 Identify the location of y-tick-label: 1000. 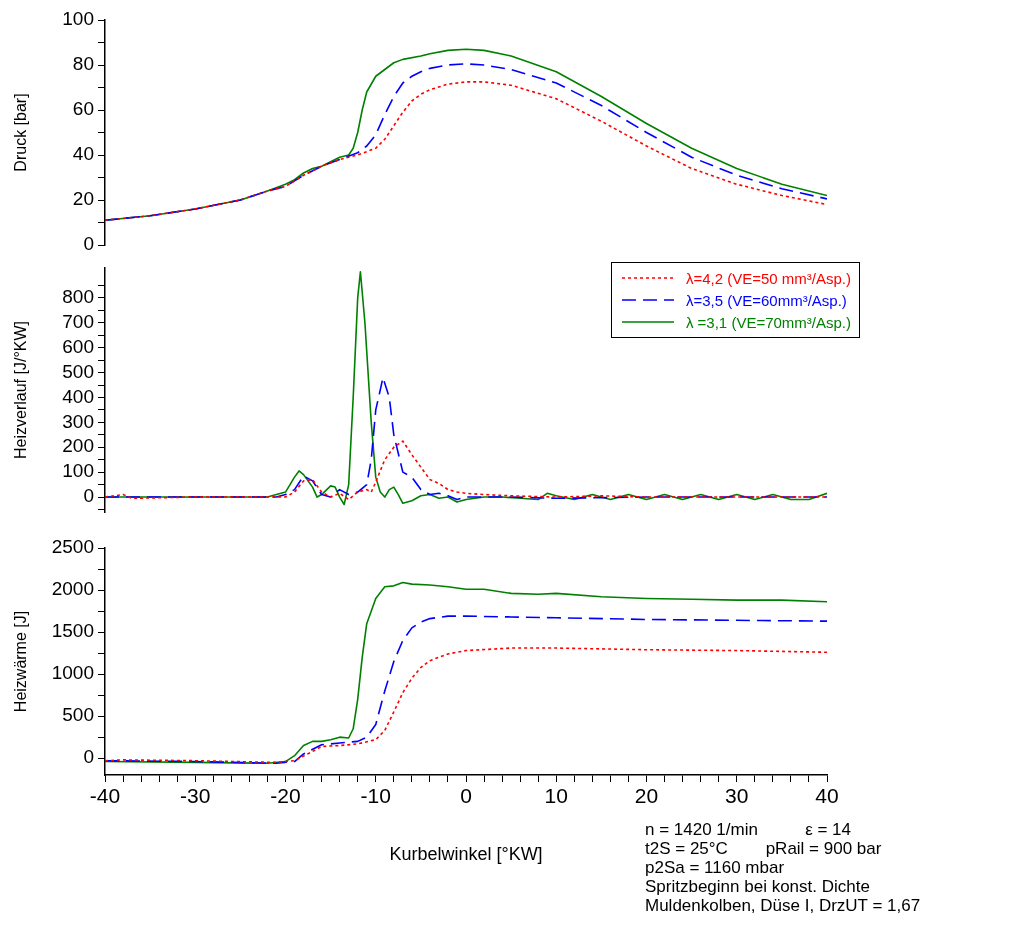
(72, 673).